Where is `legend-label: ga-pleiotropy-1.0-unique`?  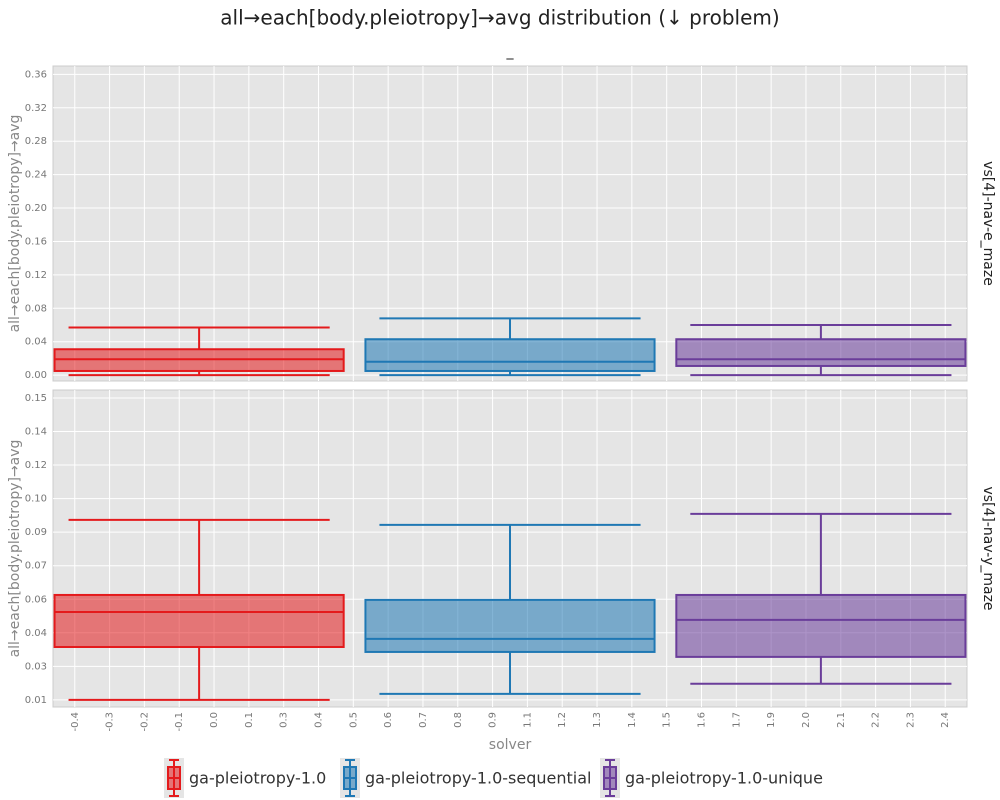 legend-label: ga-pleiotropy-1.0-unique is located at coordinates (724, 778).